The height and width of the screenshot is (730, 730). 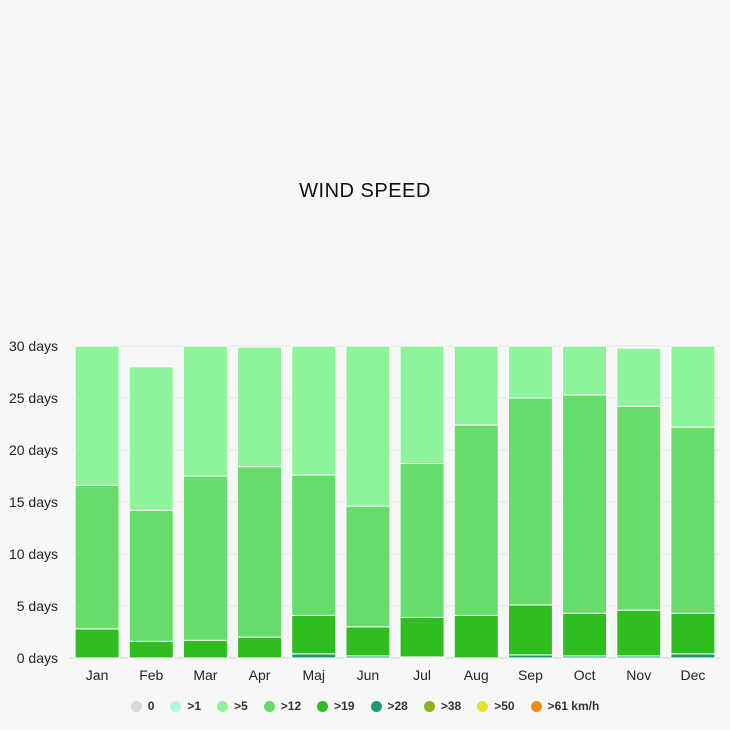 I want to click on legend-item: >61 km/h, so click(x=565, y=706).